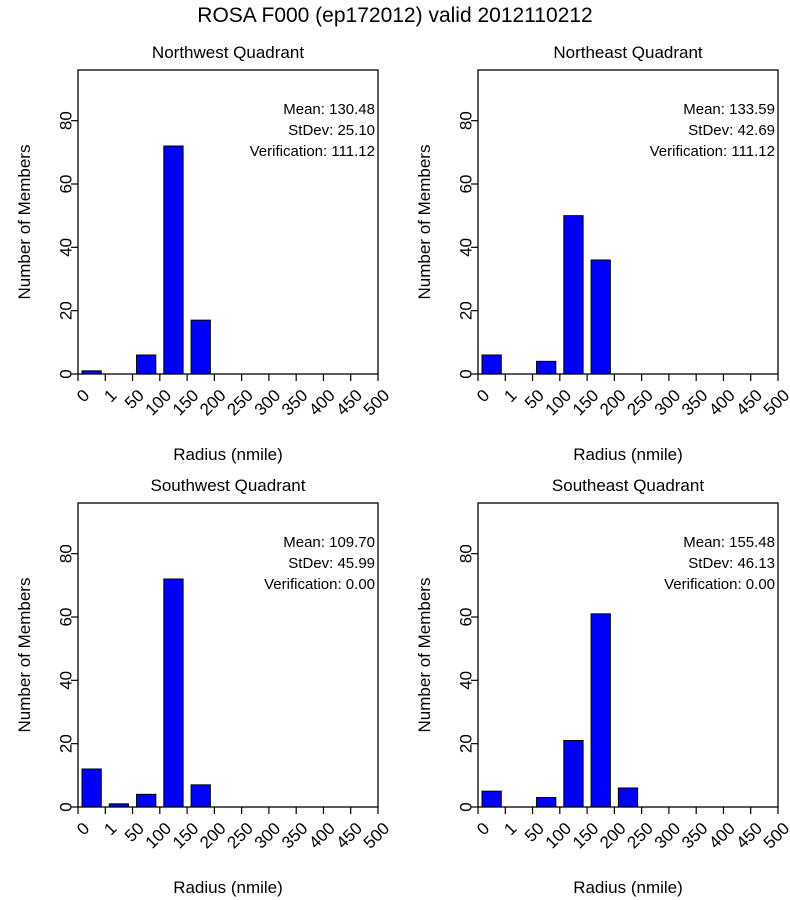 The image size is (790, 900). What do you see at coordinates (729, 542) in the screenshot?
I see `stats-line: Mean: 155.48` at bounding box center [729, 542].